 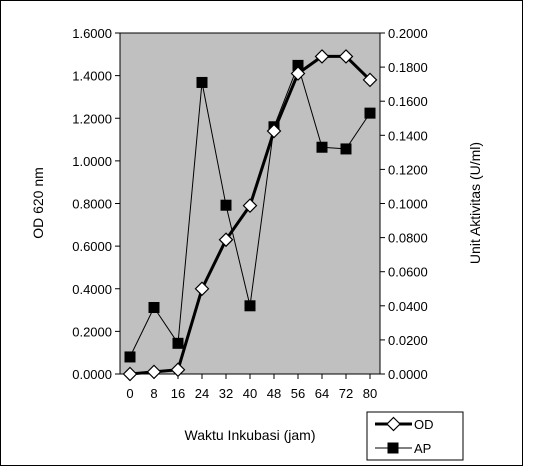 I want to click on legend-box, so click(x=415, y=436).